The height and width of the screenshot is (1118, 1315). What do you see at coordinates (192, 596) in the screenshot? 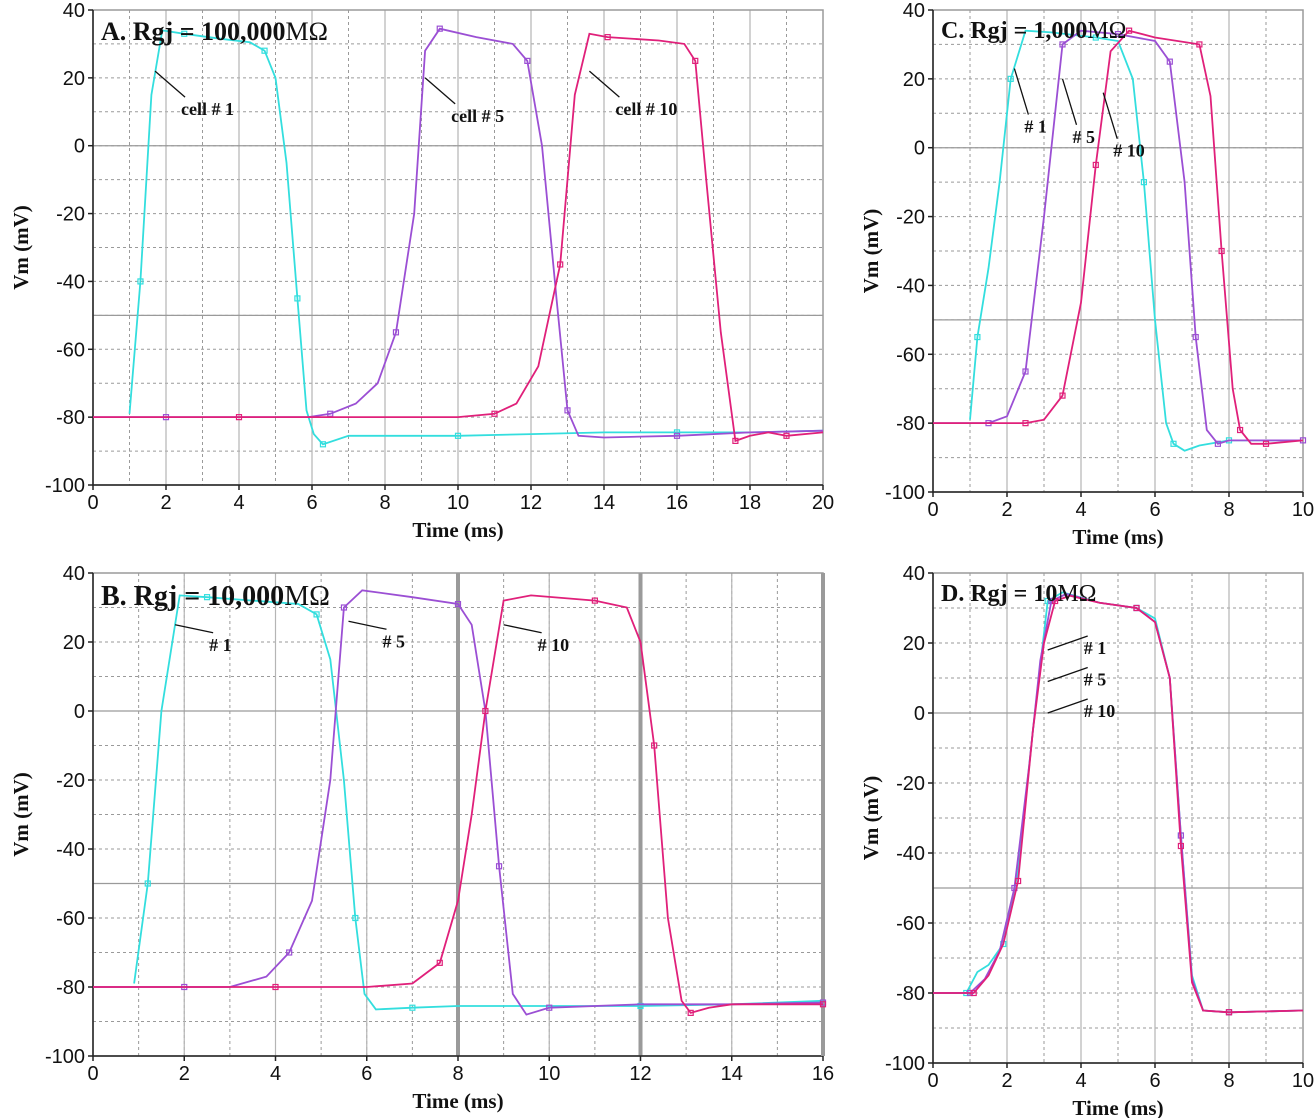
I see `panel-title-text: B. Rgj = 10,000` at bounding box center [192, 596].